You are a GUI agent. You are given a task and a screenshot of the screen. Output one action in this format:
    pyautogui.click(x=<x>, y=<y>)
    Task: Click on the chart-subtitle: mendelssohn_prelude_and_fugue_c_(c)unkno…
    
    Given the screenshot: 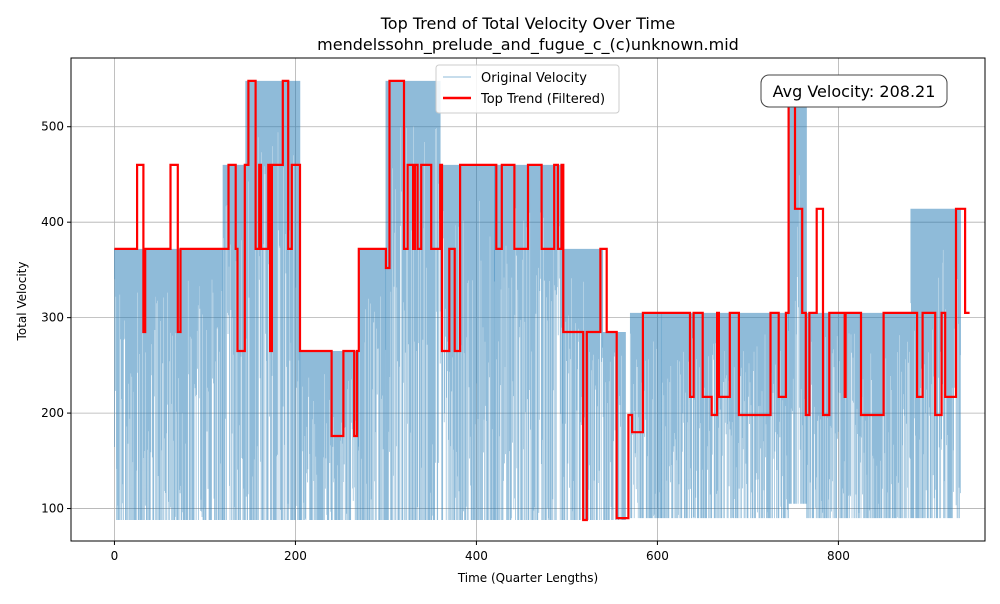 What is the action you would take?
    pyautogui.click(x=528, y=45)
    